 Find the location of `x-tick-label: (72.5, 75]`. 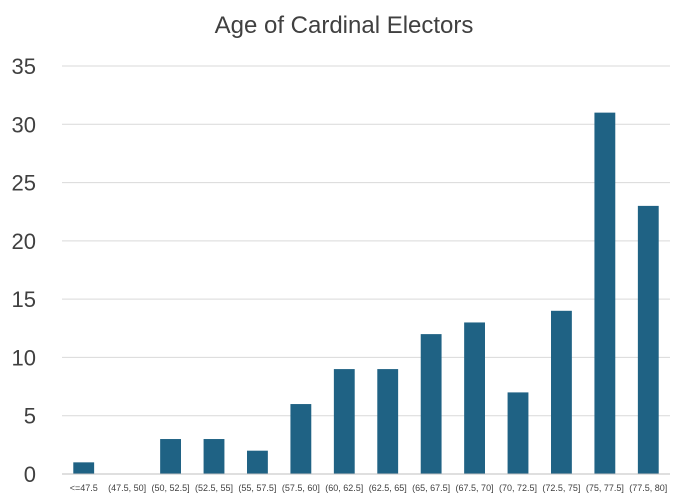

x-tick-label: (72.5, 75] is located at coordinates (561, 488).